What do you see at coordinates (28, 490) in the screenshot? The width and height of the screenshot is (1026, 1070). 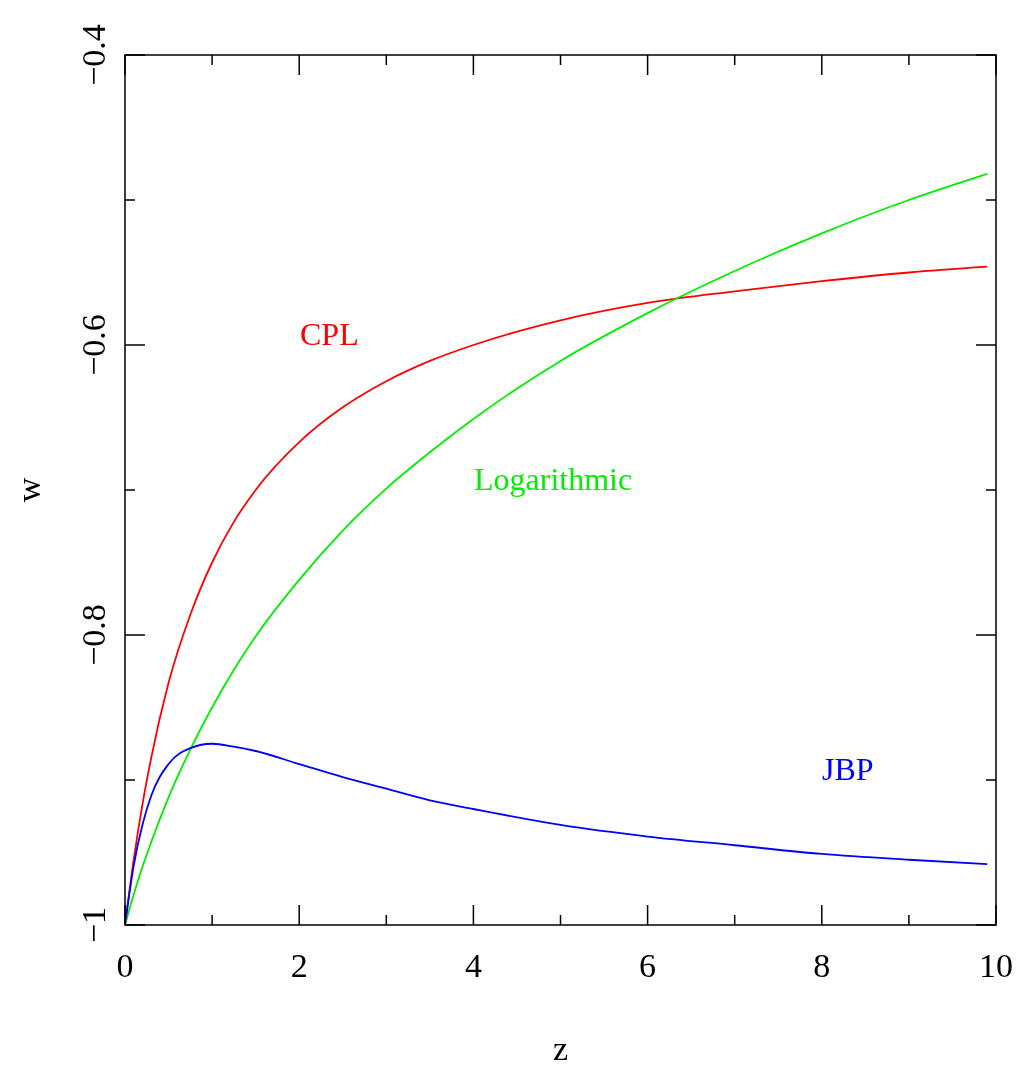 I see `y-axis-title: w` at bounding box center [28, 490].